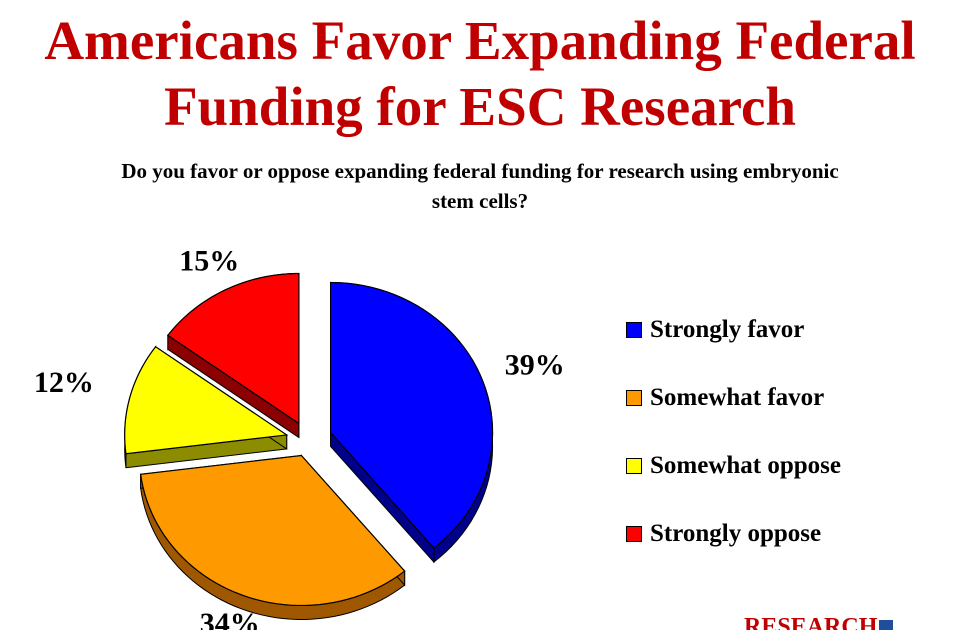 The width and height of the screenshot is (960, 630). I want to click on legend-label: Somewhat favor, so click(737, 397).